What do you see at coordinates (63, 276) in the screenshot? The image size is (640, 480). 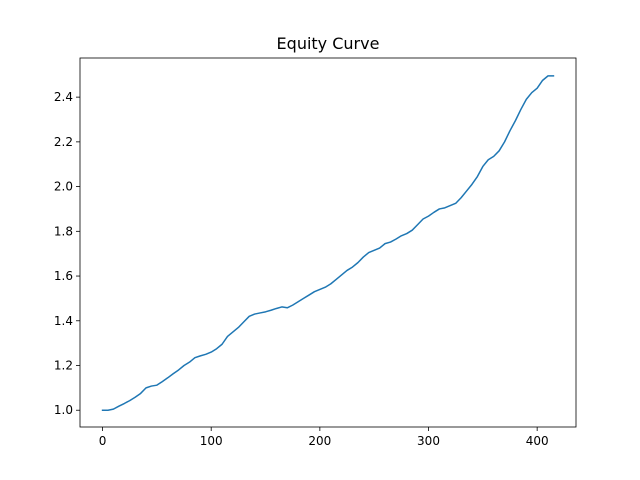 I see `y-tick-label: 1.6` at bounding box center [63, 276].